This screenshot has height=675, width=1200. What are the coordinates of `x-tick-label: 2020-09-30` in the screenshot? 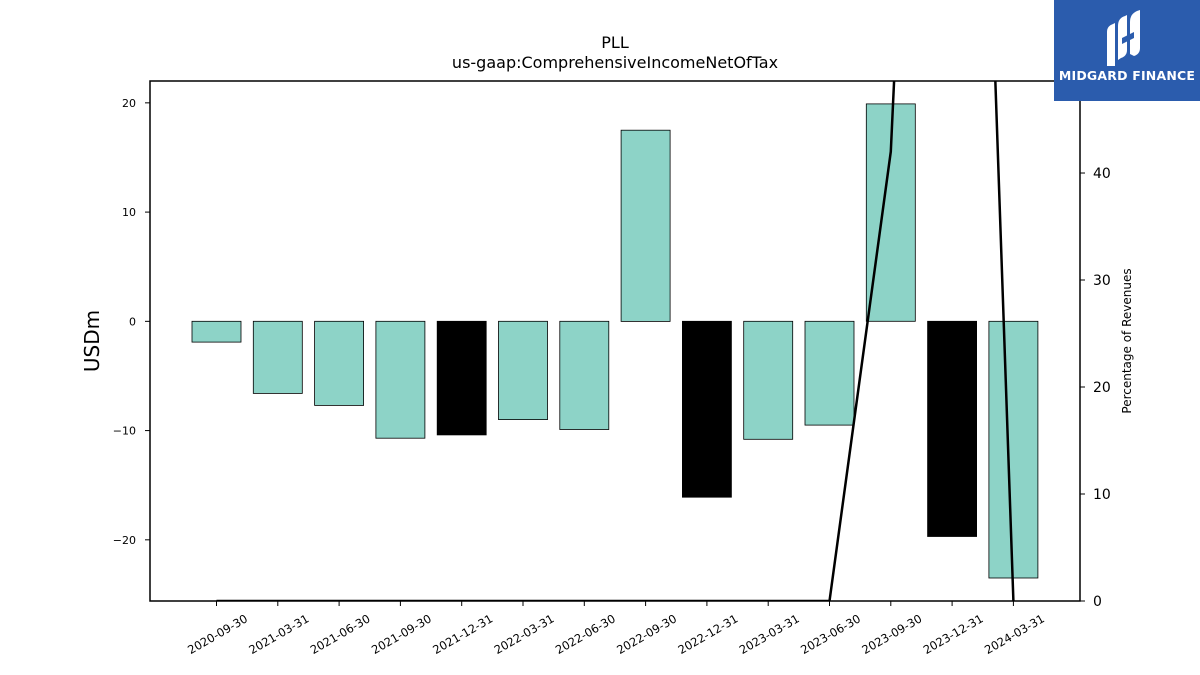 It's located at (217, 634).